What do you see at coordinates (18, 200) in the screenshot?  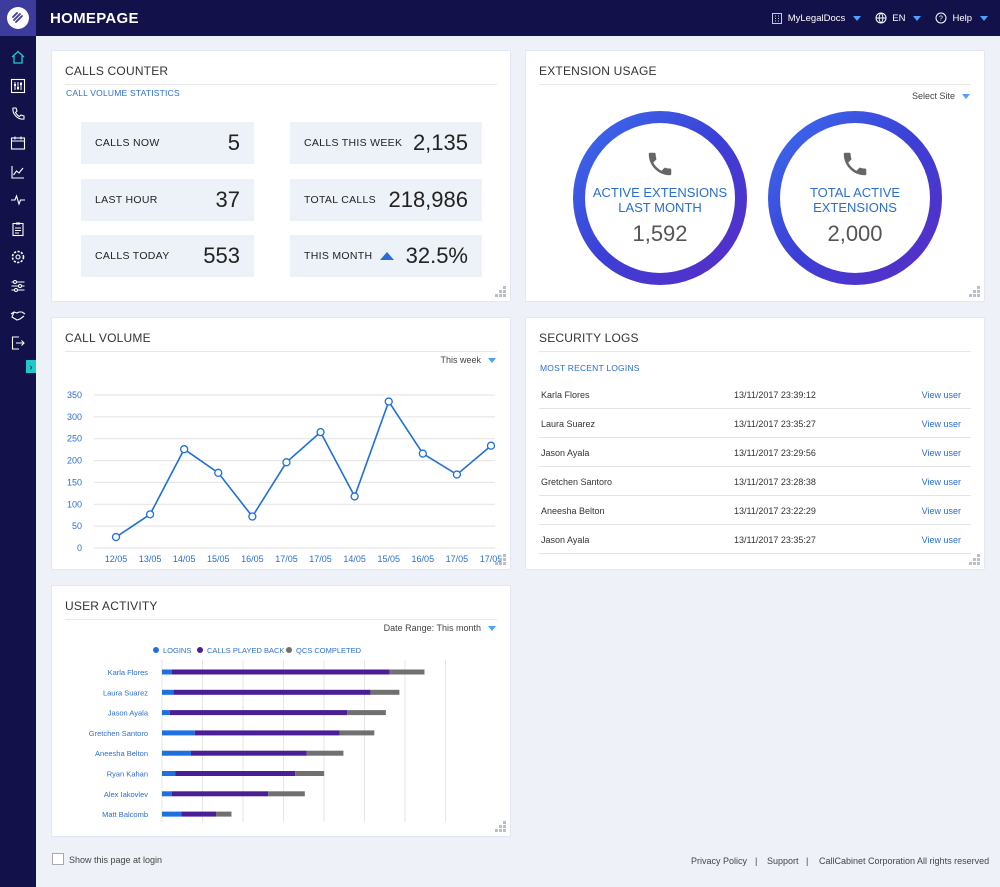 I see `sidebar-item-activity` at bounding box center [18, 200].